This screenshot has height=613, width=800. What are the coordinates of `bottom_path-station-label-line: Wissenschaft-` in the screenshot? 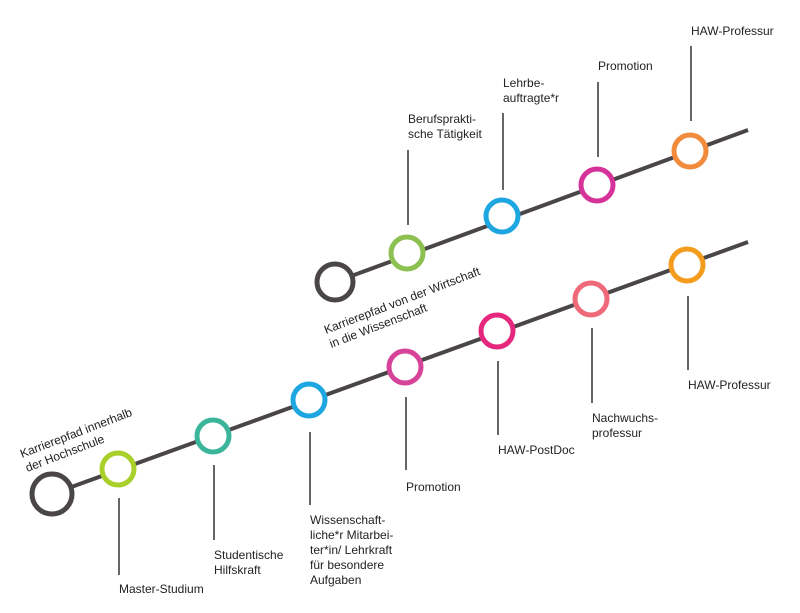 It's located at (347, 520).